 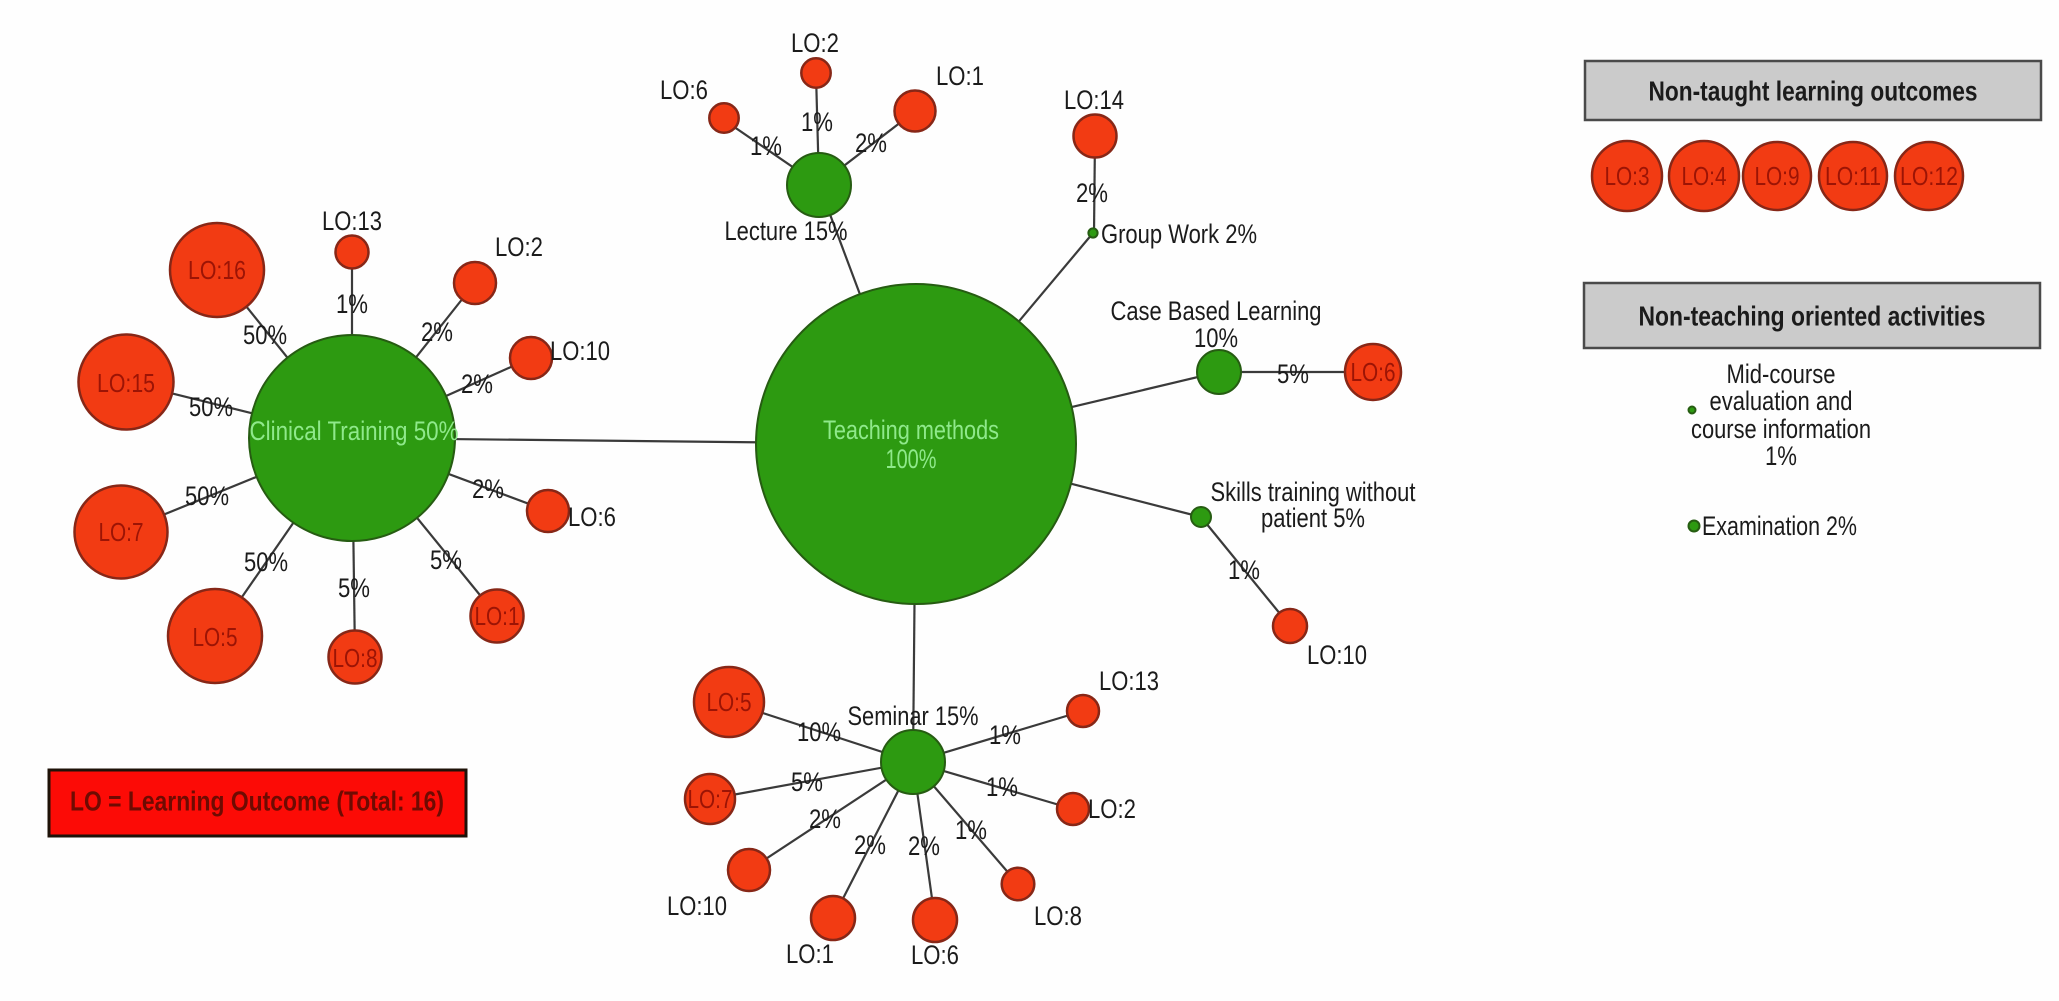 I want to click on svg-text: patient 5%, so click(x=1313, y=518).